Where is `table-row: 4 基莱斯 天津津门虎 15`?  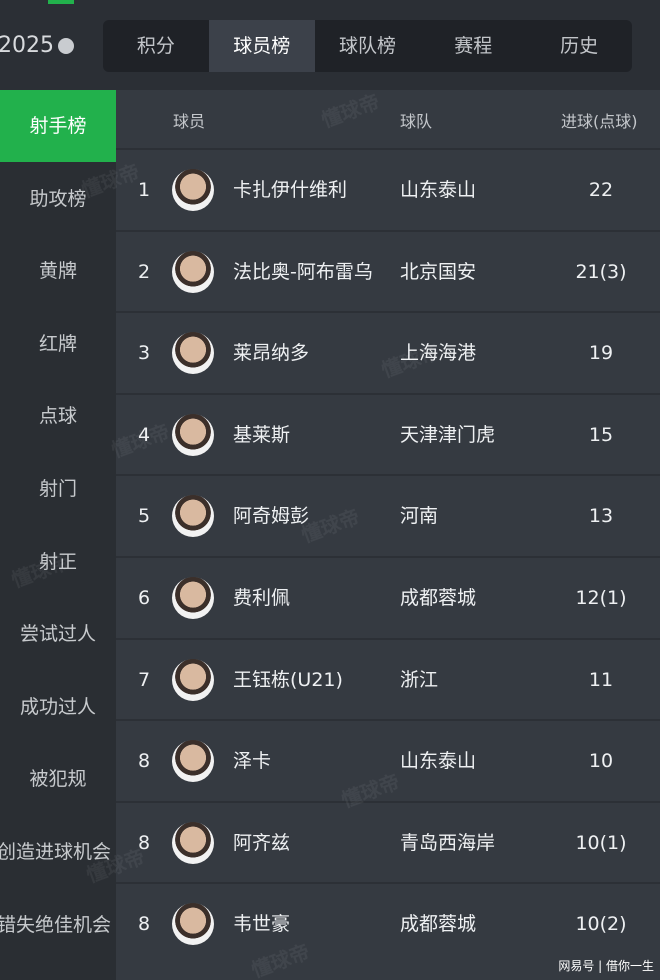
table-row: 4 基莱斯 天津津门虎 15 is located at coordinates (388, 433).